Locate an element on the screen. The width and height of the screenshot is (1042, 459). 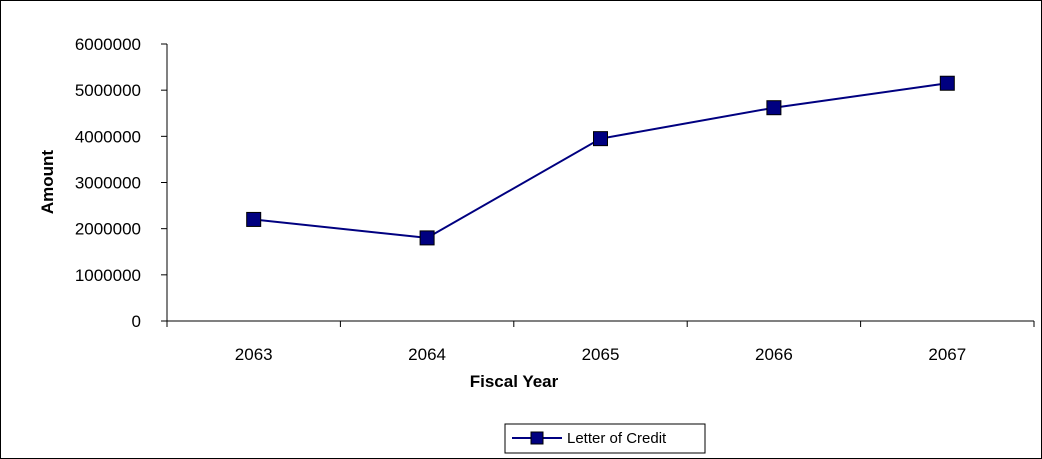
x-tick-label: 2066 is located at coordinates (774, 354).